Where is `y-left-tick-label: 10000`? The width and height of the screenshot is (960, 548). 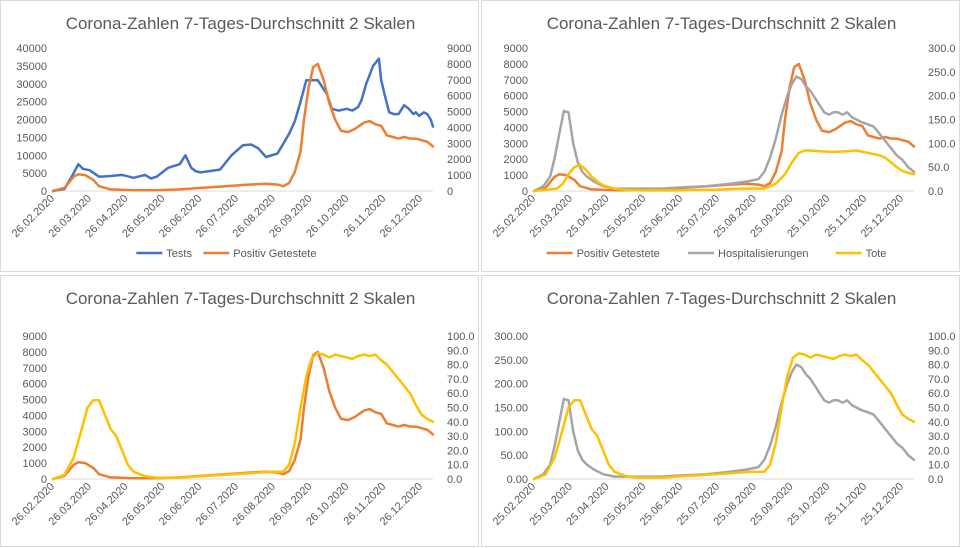
y-left-tick-label: 10000 is located at coordinates (31, 156).